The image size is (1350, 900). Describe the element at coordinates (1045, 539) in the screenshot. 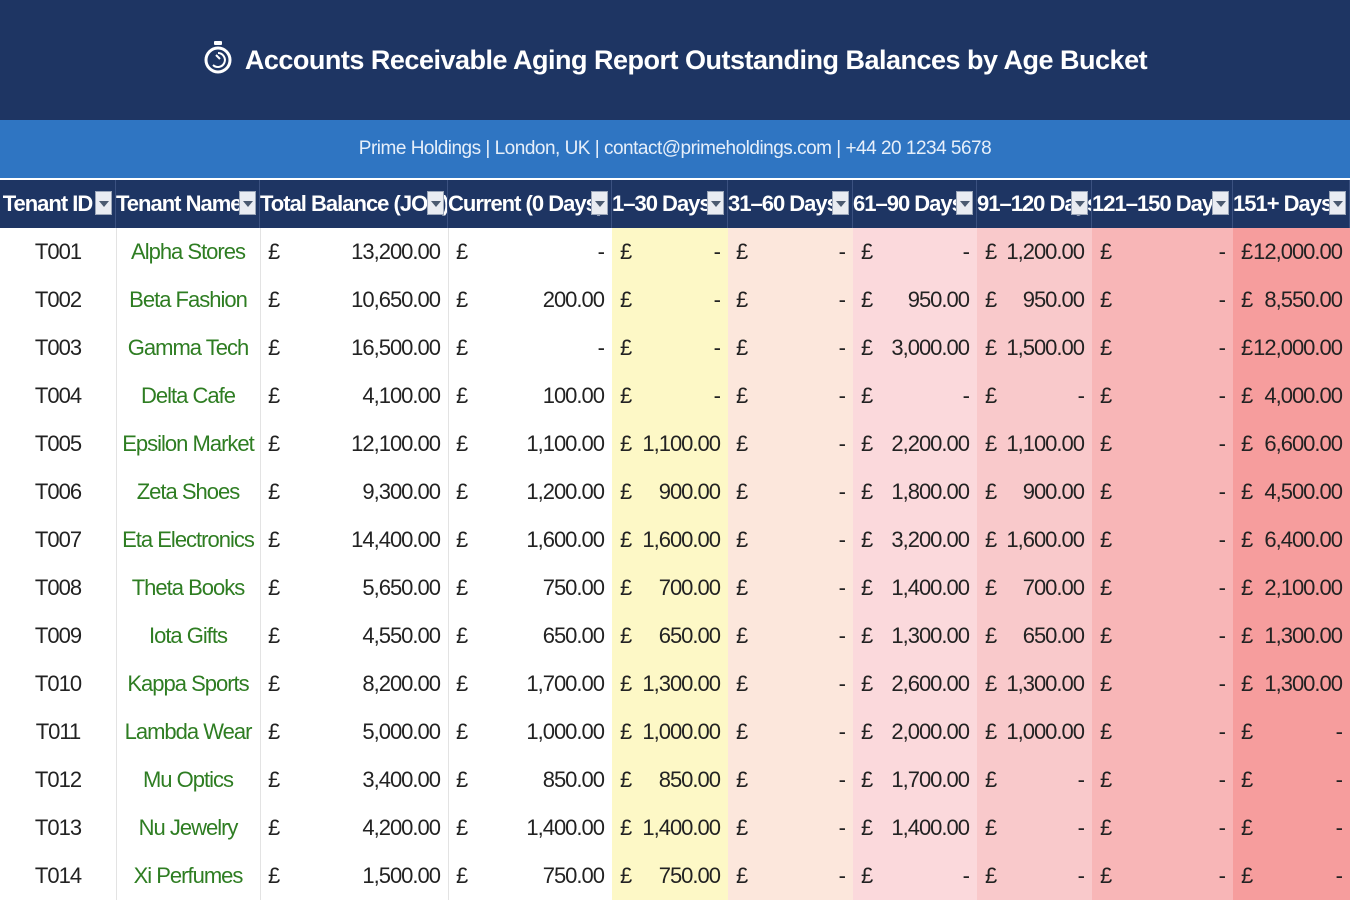

I see `91-120-days-cell: 1,600.00` at that location.